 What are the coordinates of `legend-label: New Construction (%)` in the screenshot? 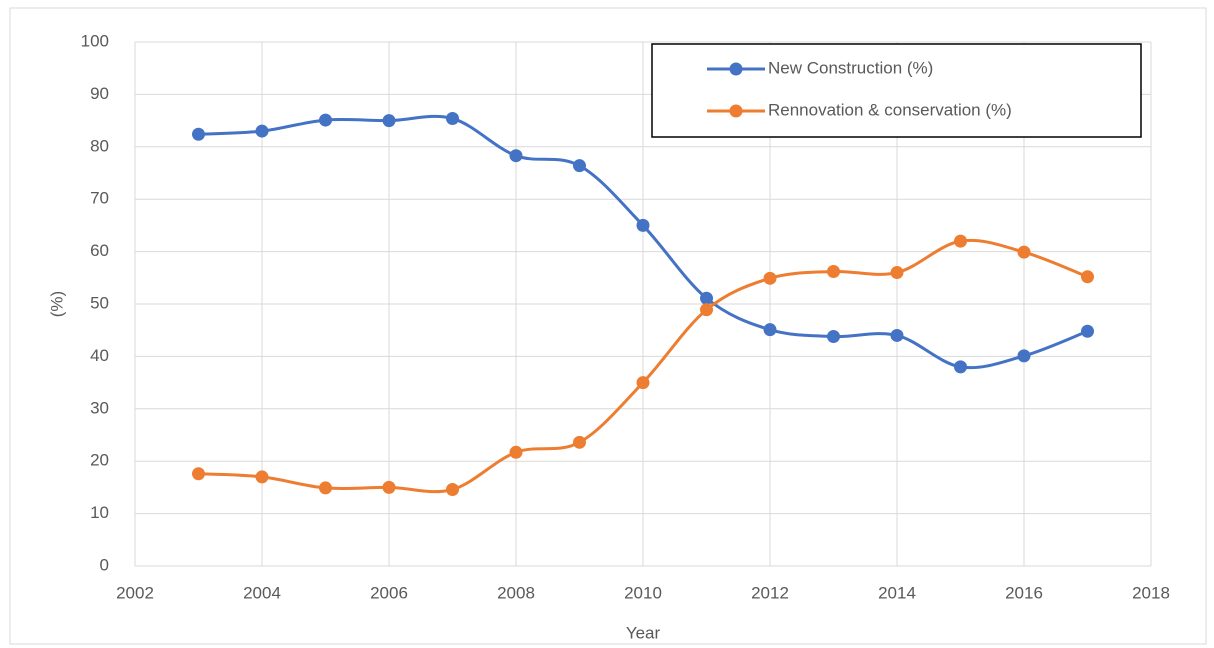 It's located at (850, 67).